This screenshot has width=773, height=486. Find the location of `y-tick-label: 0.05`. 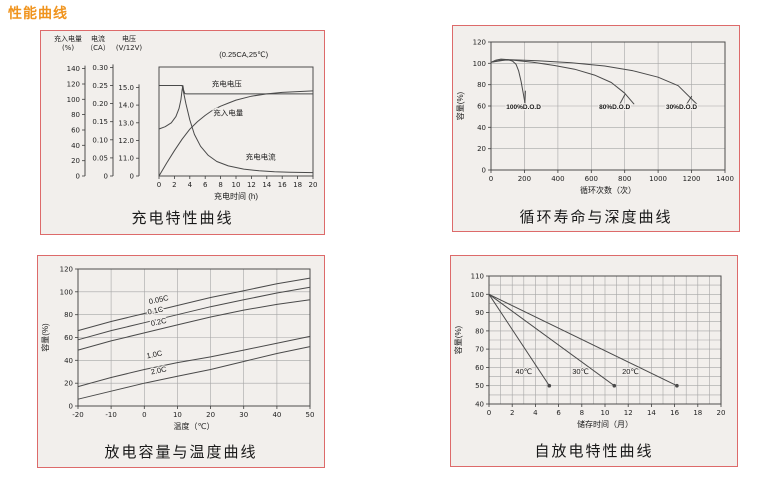

y-tick-label: 0.05 is located at coordinates (100, 158).